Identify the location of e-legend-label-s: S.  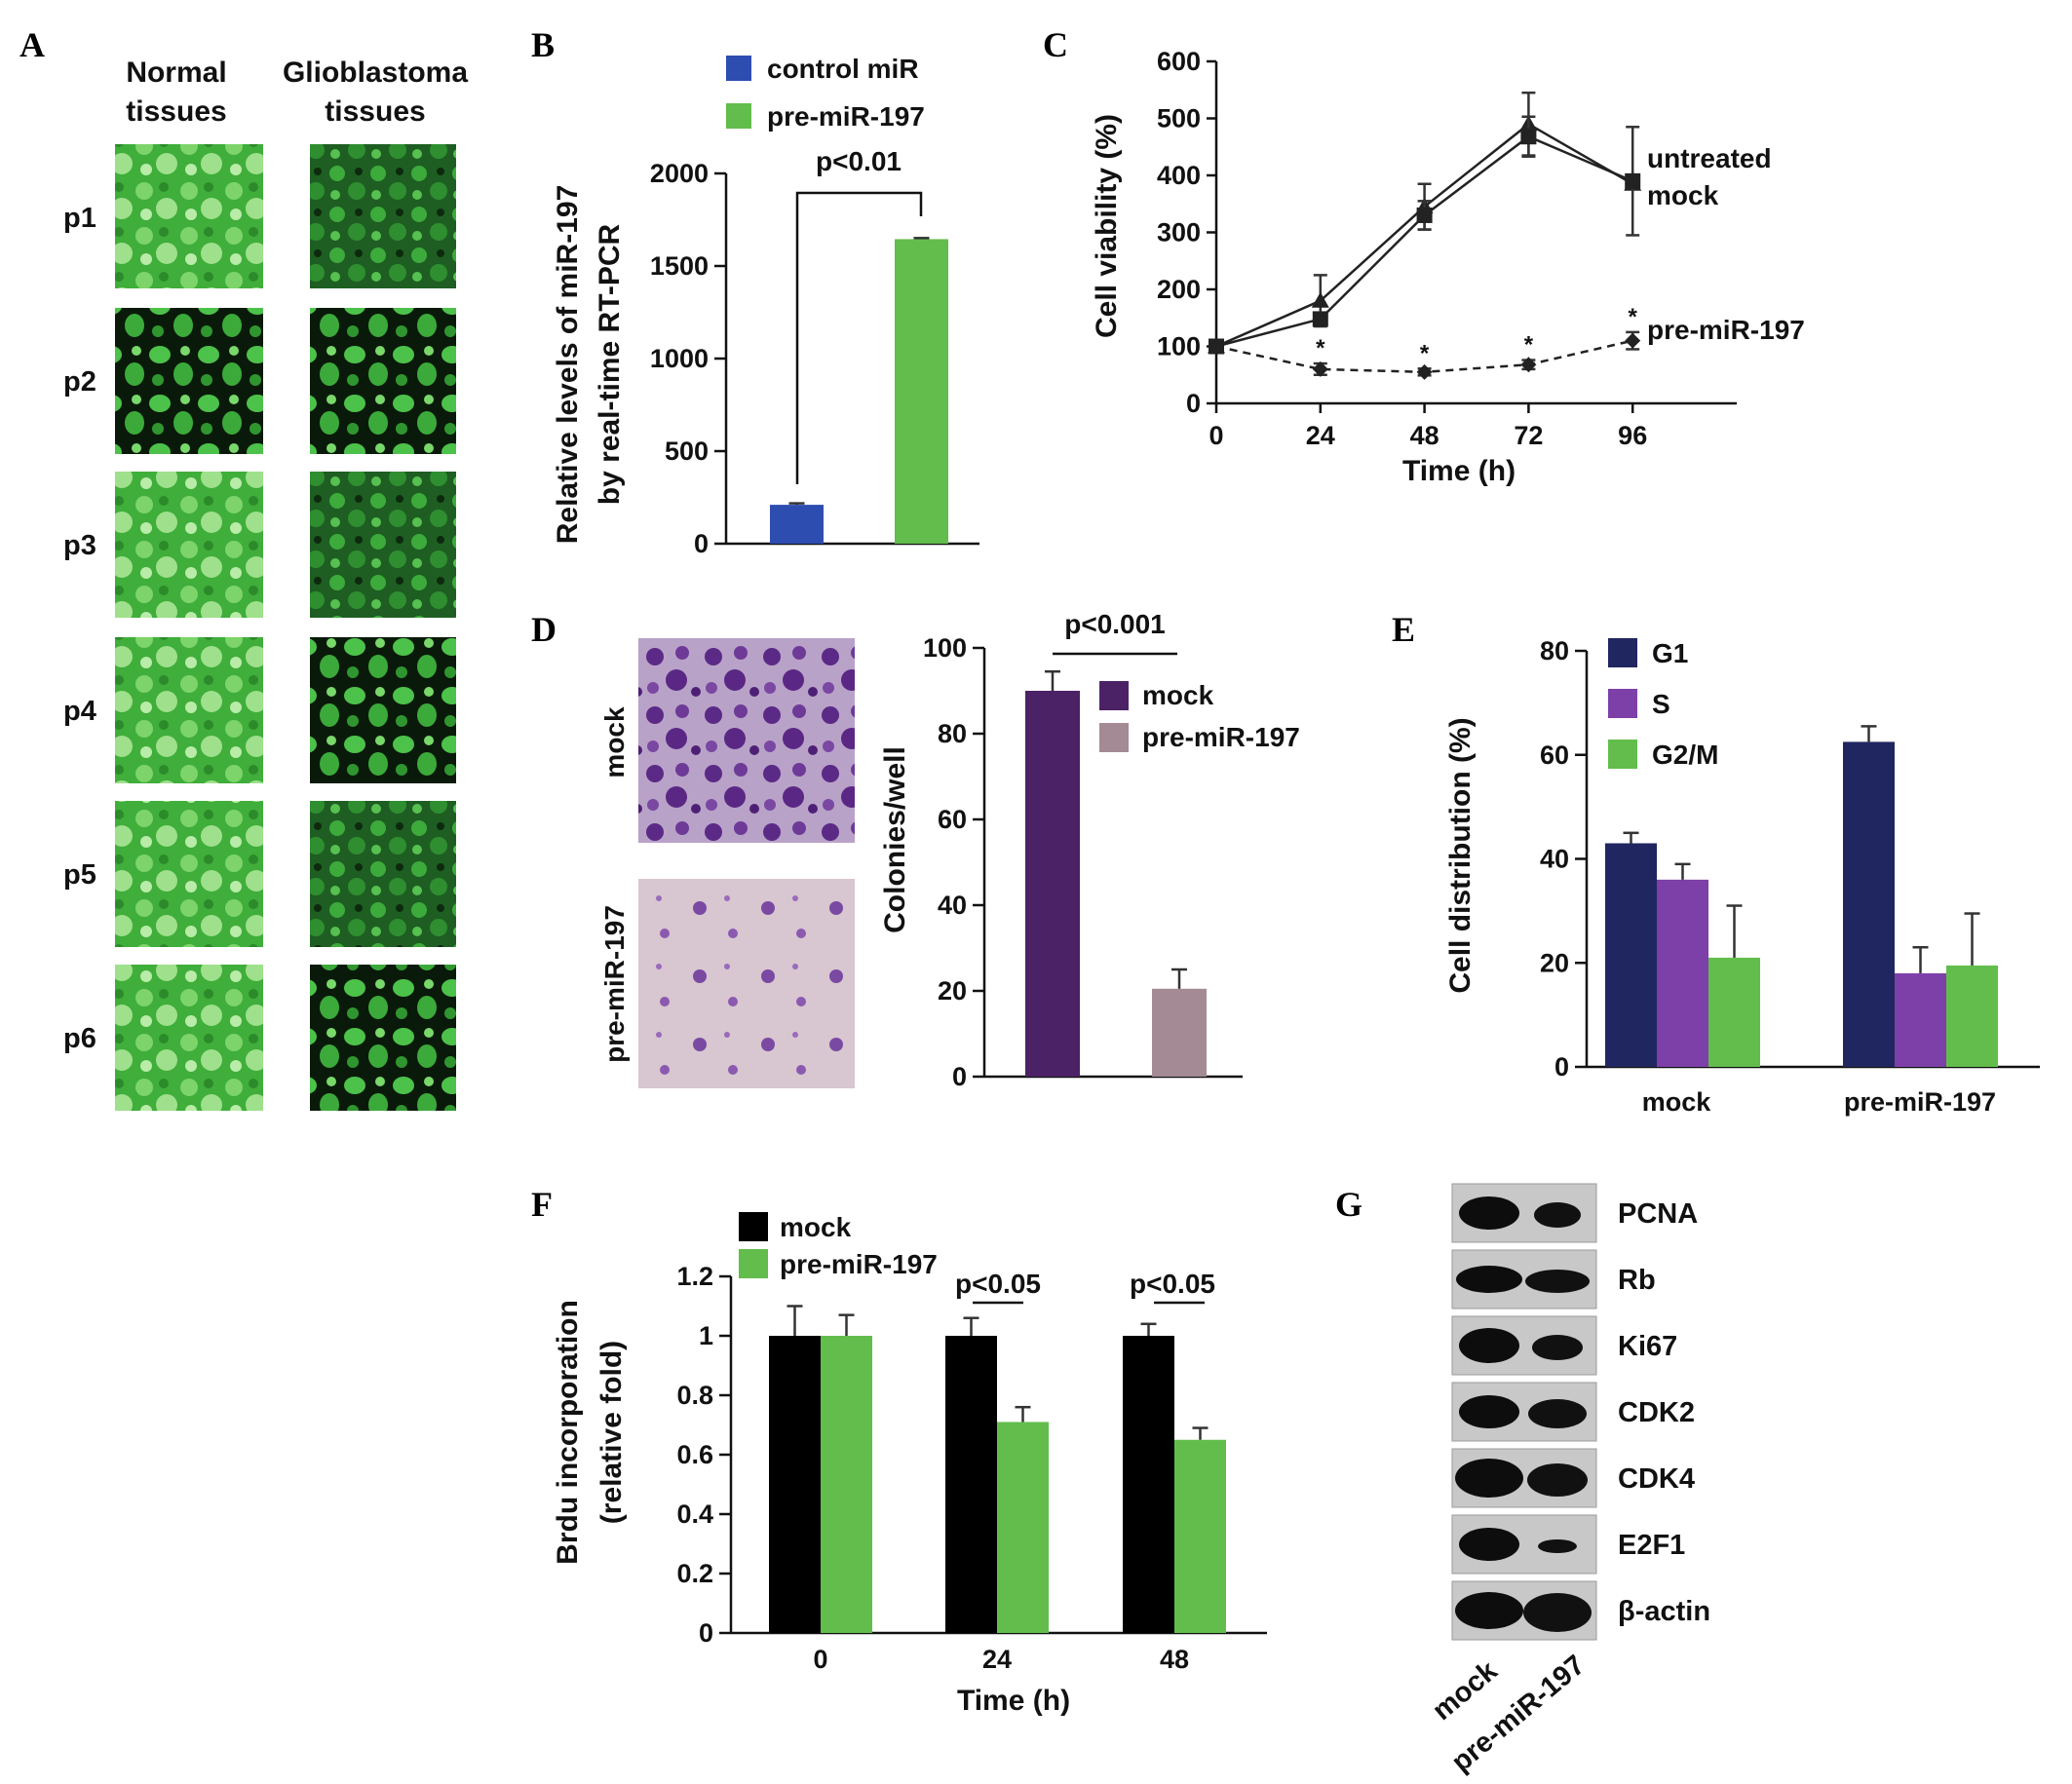
(1661, 704).